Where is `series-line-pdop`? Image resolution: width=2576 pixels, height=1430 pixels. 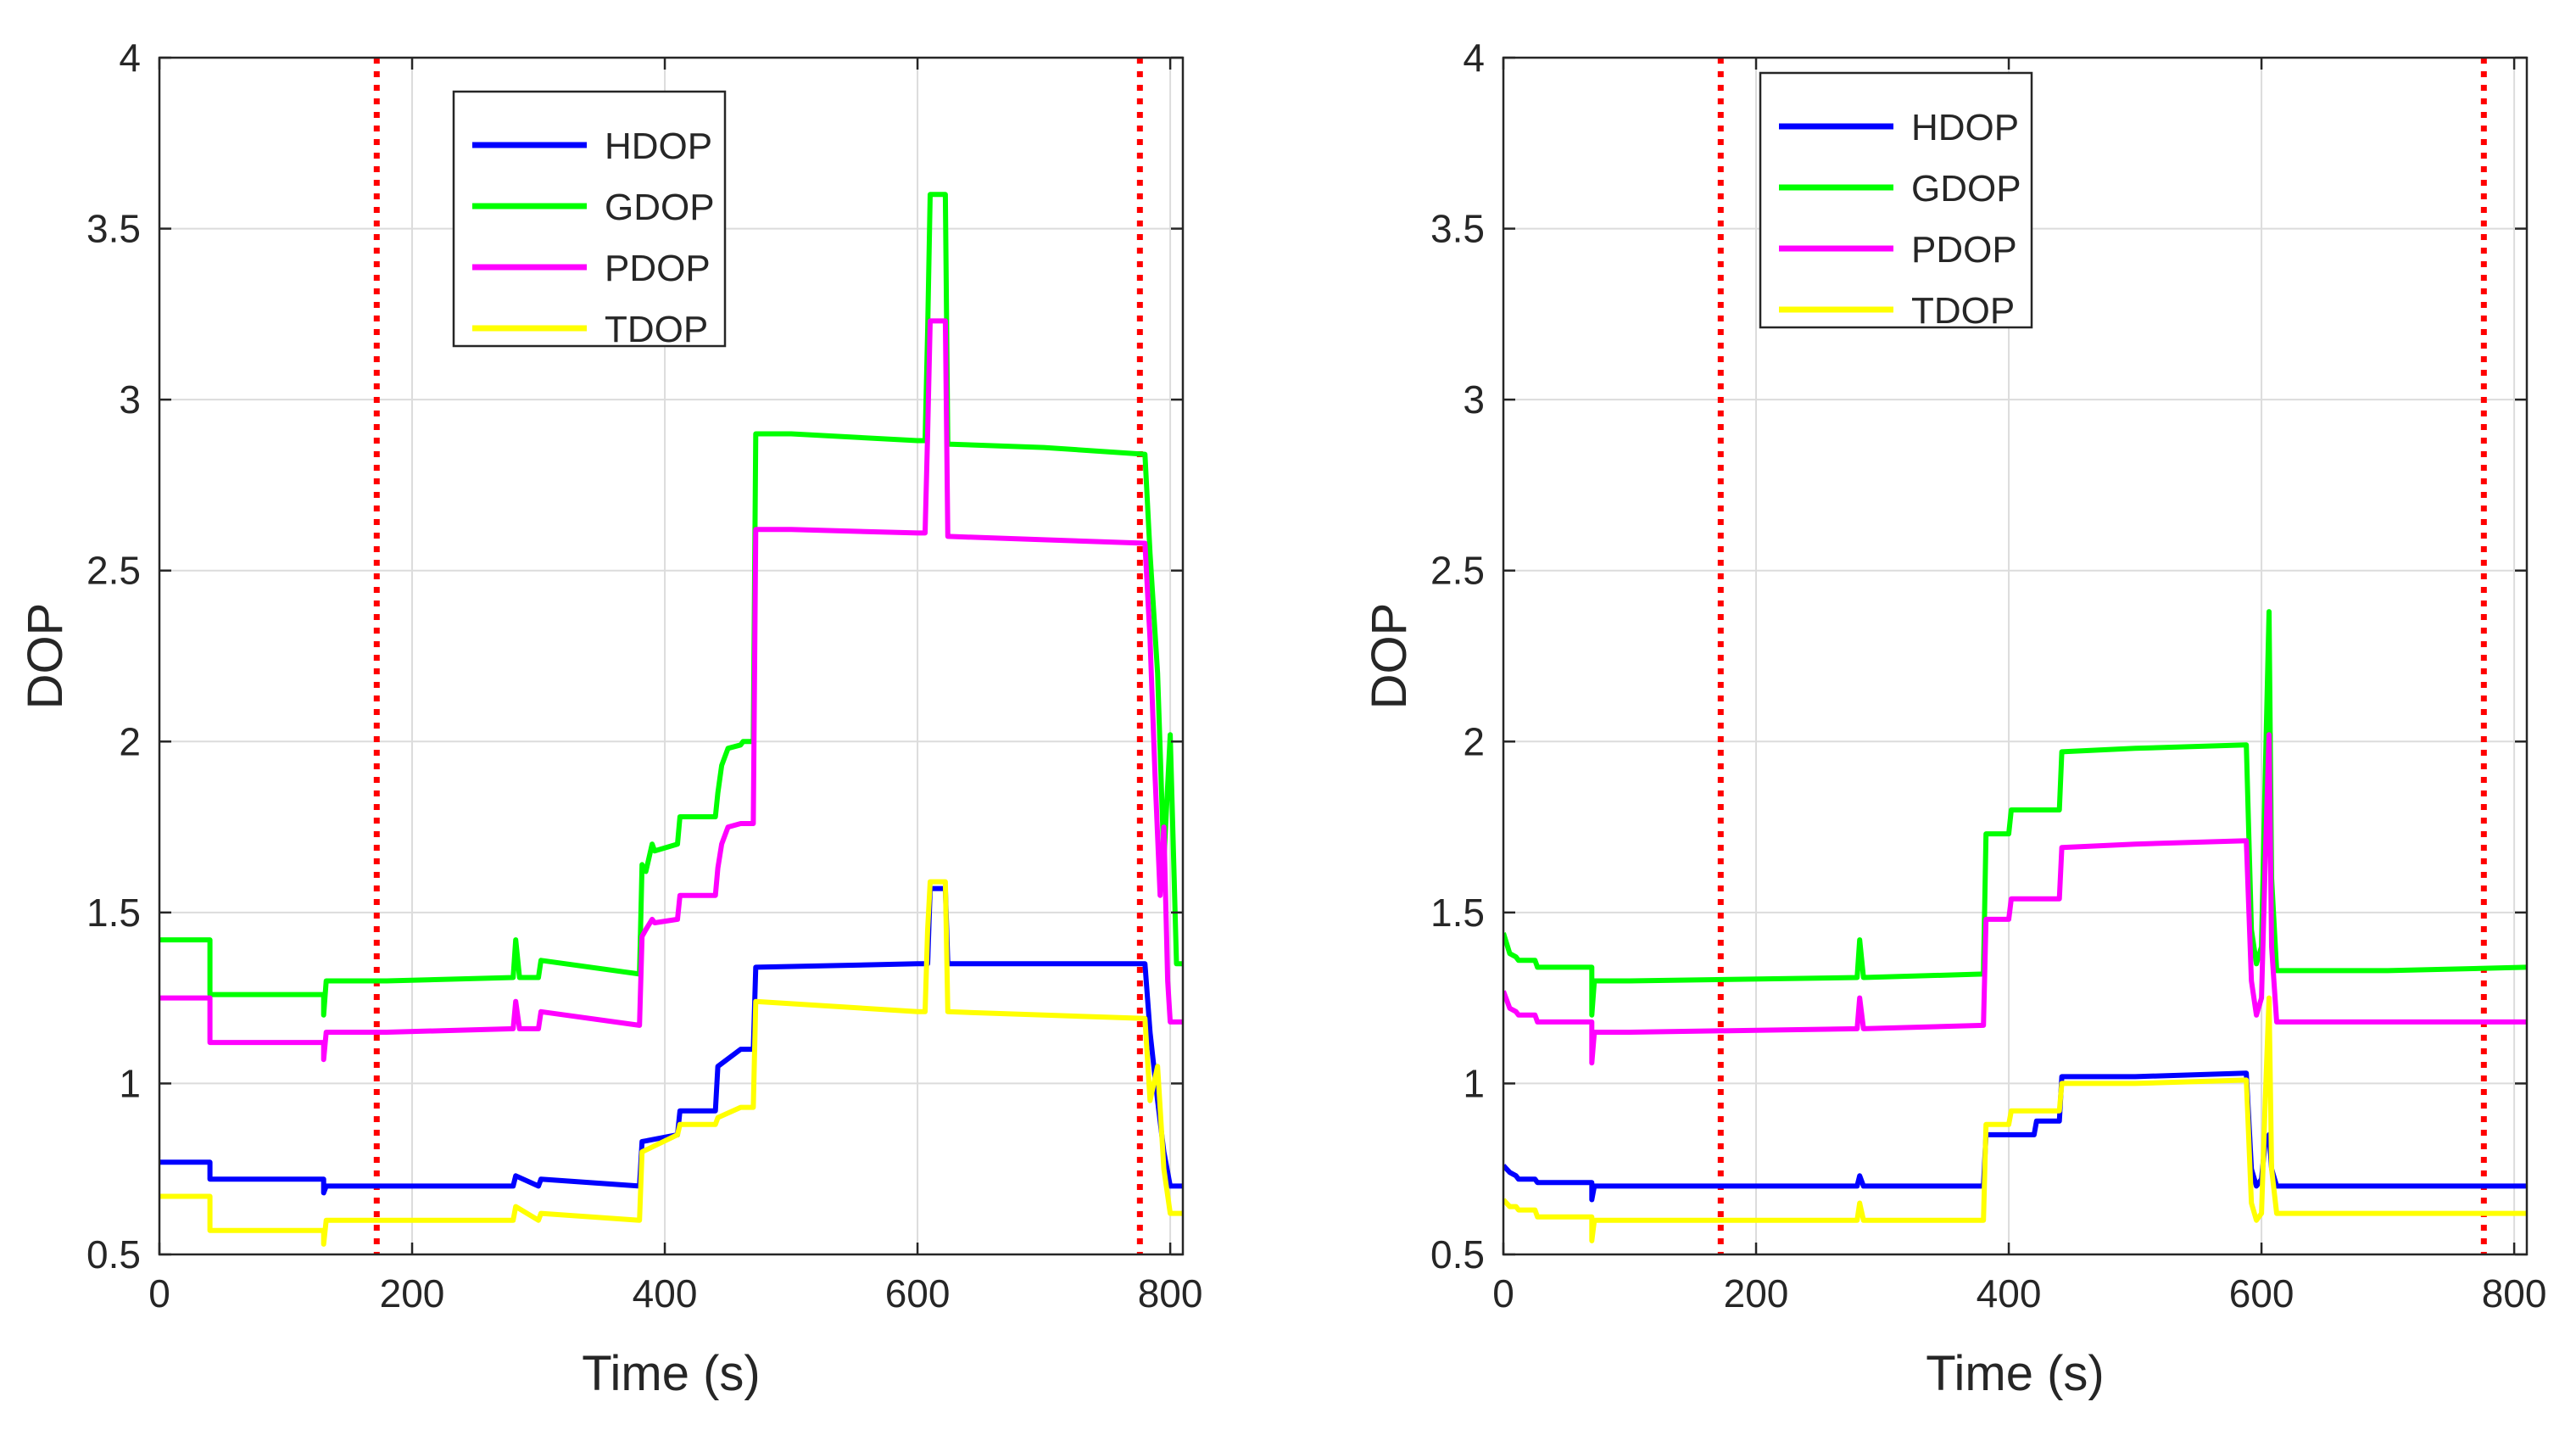
series-line-pdop is located at coordinates (2015, 899).